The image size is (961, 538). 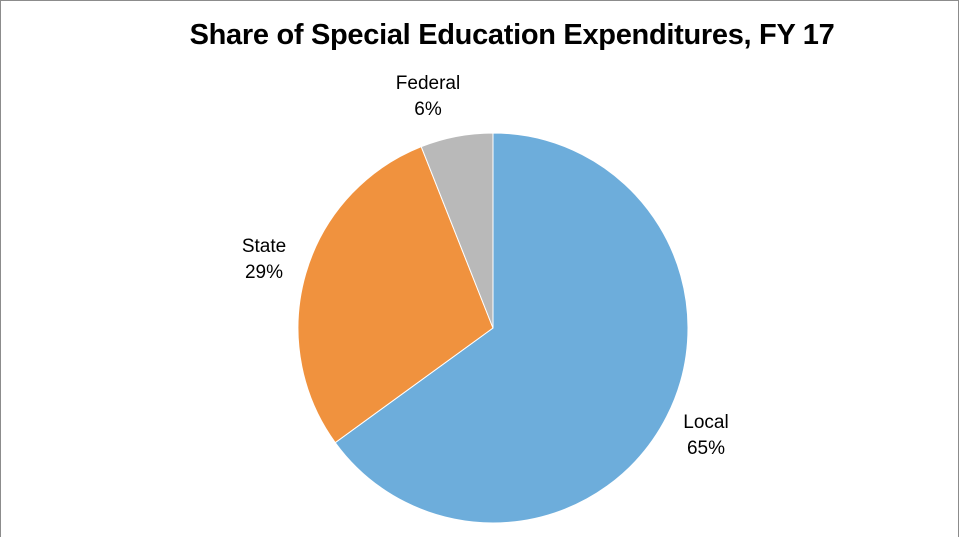 What do you see at coordinates (457, 230) in the screenshot?
I see `pie-slice-federal` at bounding box center [457, 230].